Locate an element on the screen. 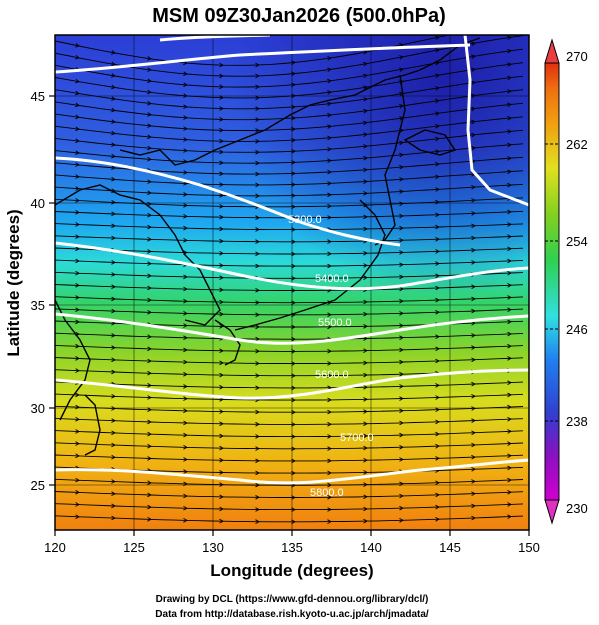  x-tick-label: 140 is located at coordinates (371, 547).